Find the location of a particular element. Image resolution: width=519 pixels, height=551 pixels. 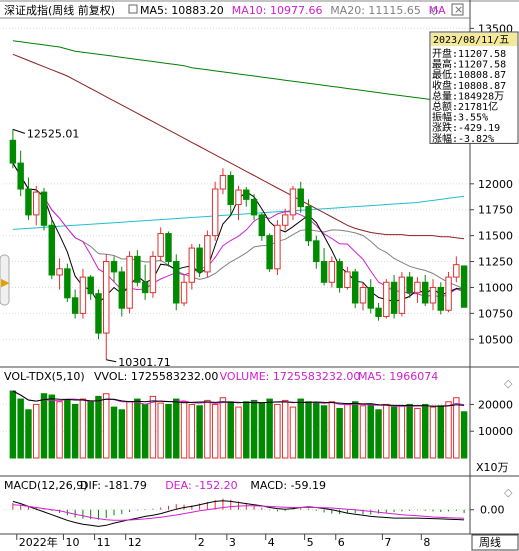

dif-line is located at coordinates (238, 513).